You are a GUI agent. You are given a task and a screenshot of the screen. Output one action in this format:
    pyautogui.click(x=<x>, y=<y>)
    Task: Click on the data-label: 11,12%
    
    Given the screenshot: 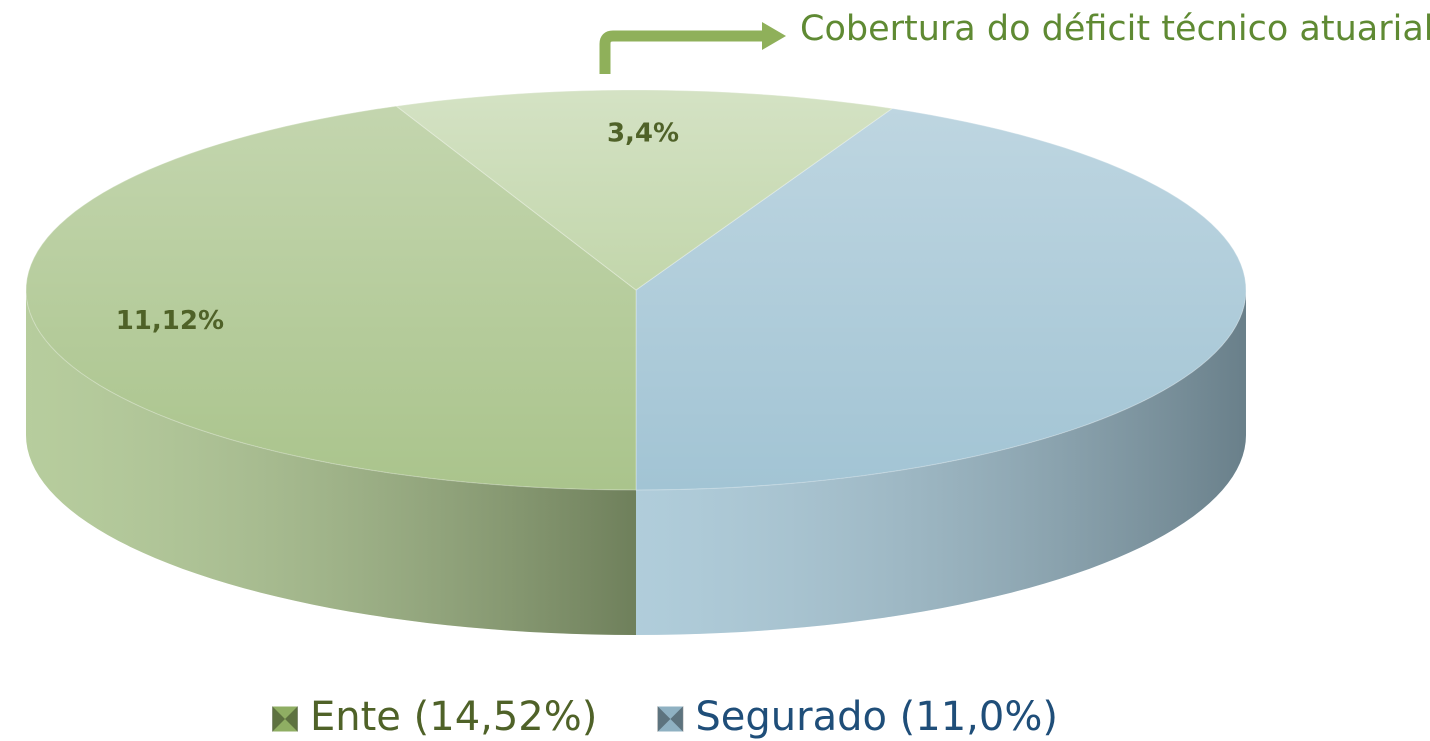 What is the action you would take?
    pyautogui.click(x=170, y=321)
    